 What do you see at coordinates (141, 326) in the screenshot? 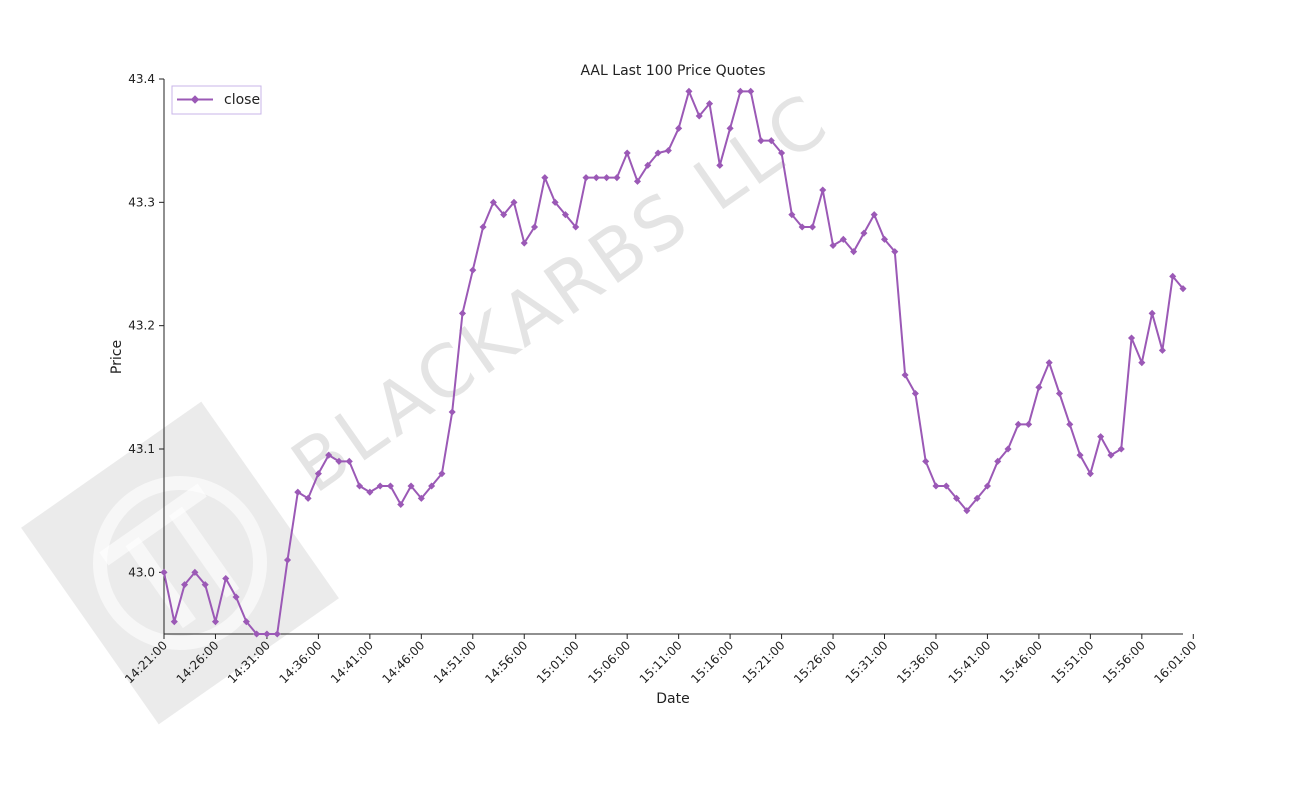
I see `y-tick-label: 43.2` at bounding box center [141, 326].